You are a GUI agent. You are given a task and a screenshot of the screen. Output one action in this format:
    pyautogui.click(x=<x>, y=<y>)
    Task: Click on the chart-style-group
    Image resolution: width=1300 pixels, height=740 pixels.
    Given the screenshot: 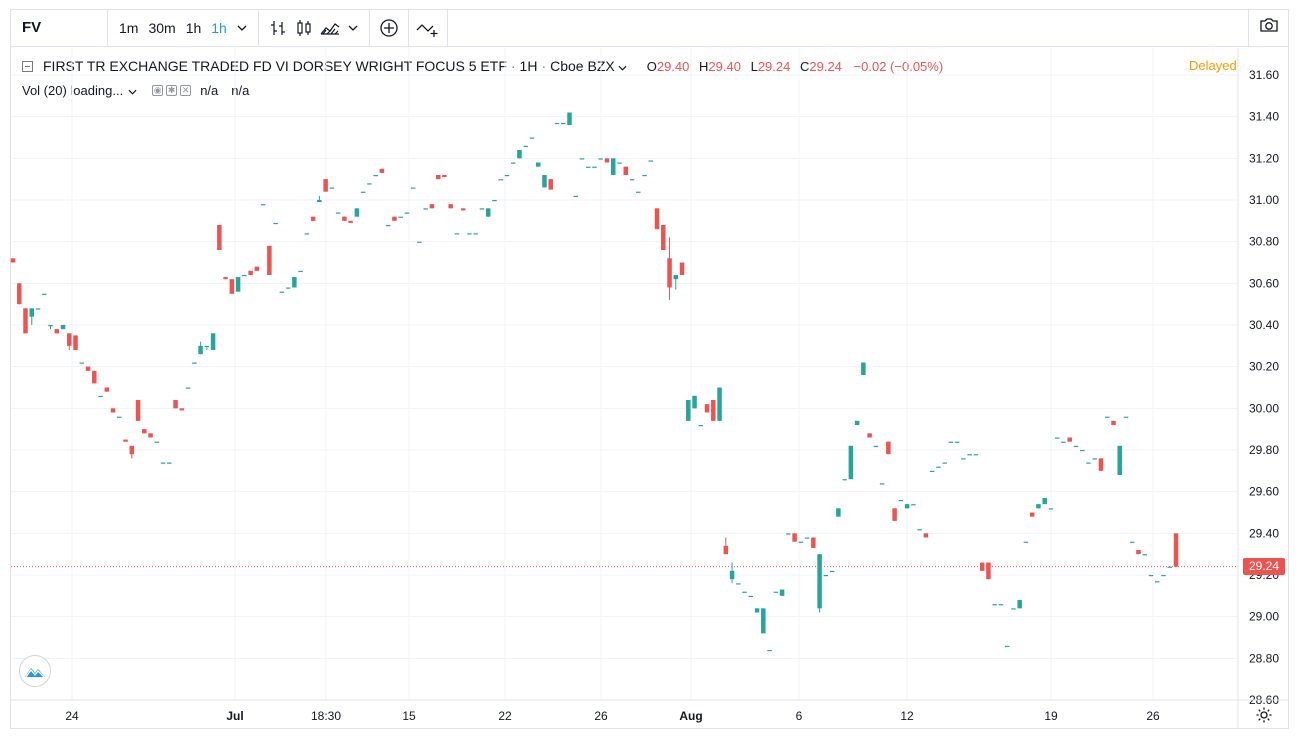 What is the action you would take?
    pyautogui.click(x=314, y=27)
    